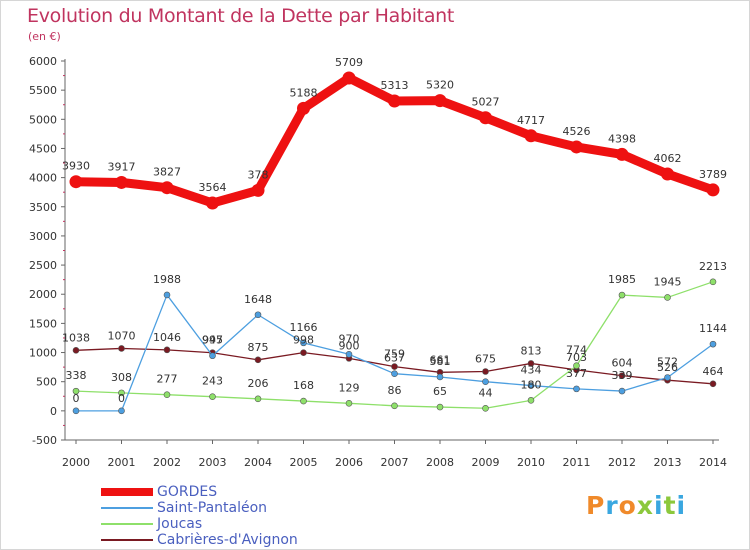 The width and height of the screenshot is (750, 550). I want to click on data-label-series-0: 4526, so click(577, 131).